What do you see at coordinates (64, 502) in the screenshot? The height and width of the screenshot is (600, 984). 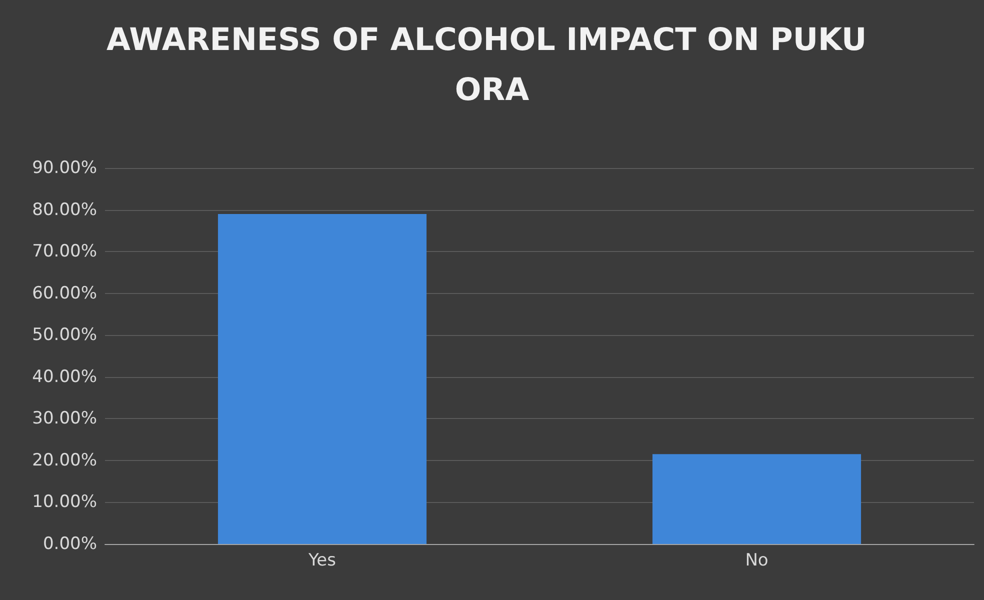 I see `y-tick-label: 10.00%` at bounding box center [64, 502].